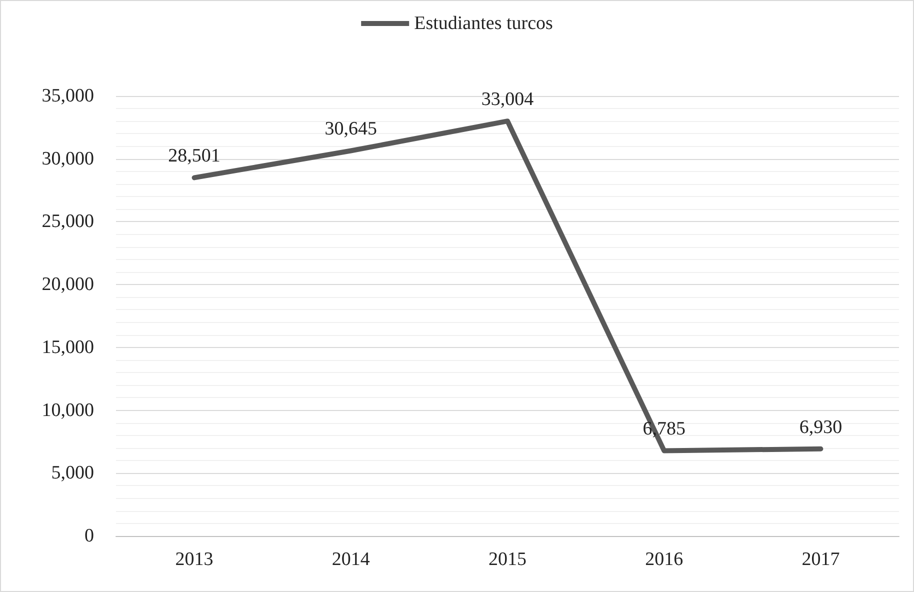  I want to click on y-tick-label: 15,000, so click(68, 347).